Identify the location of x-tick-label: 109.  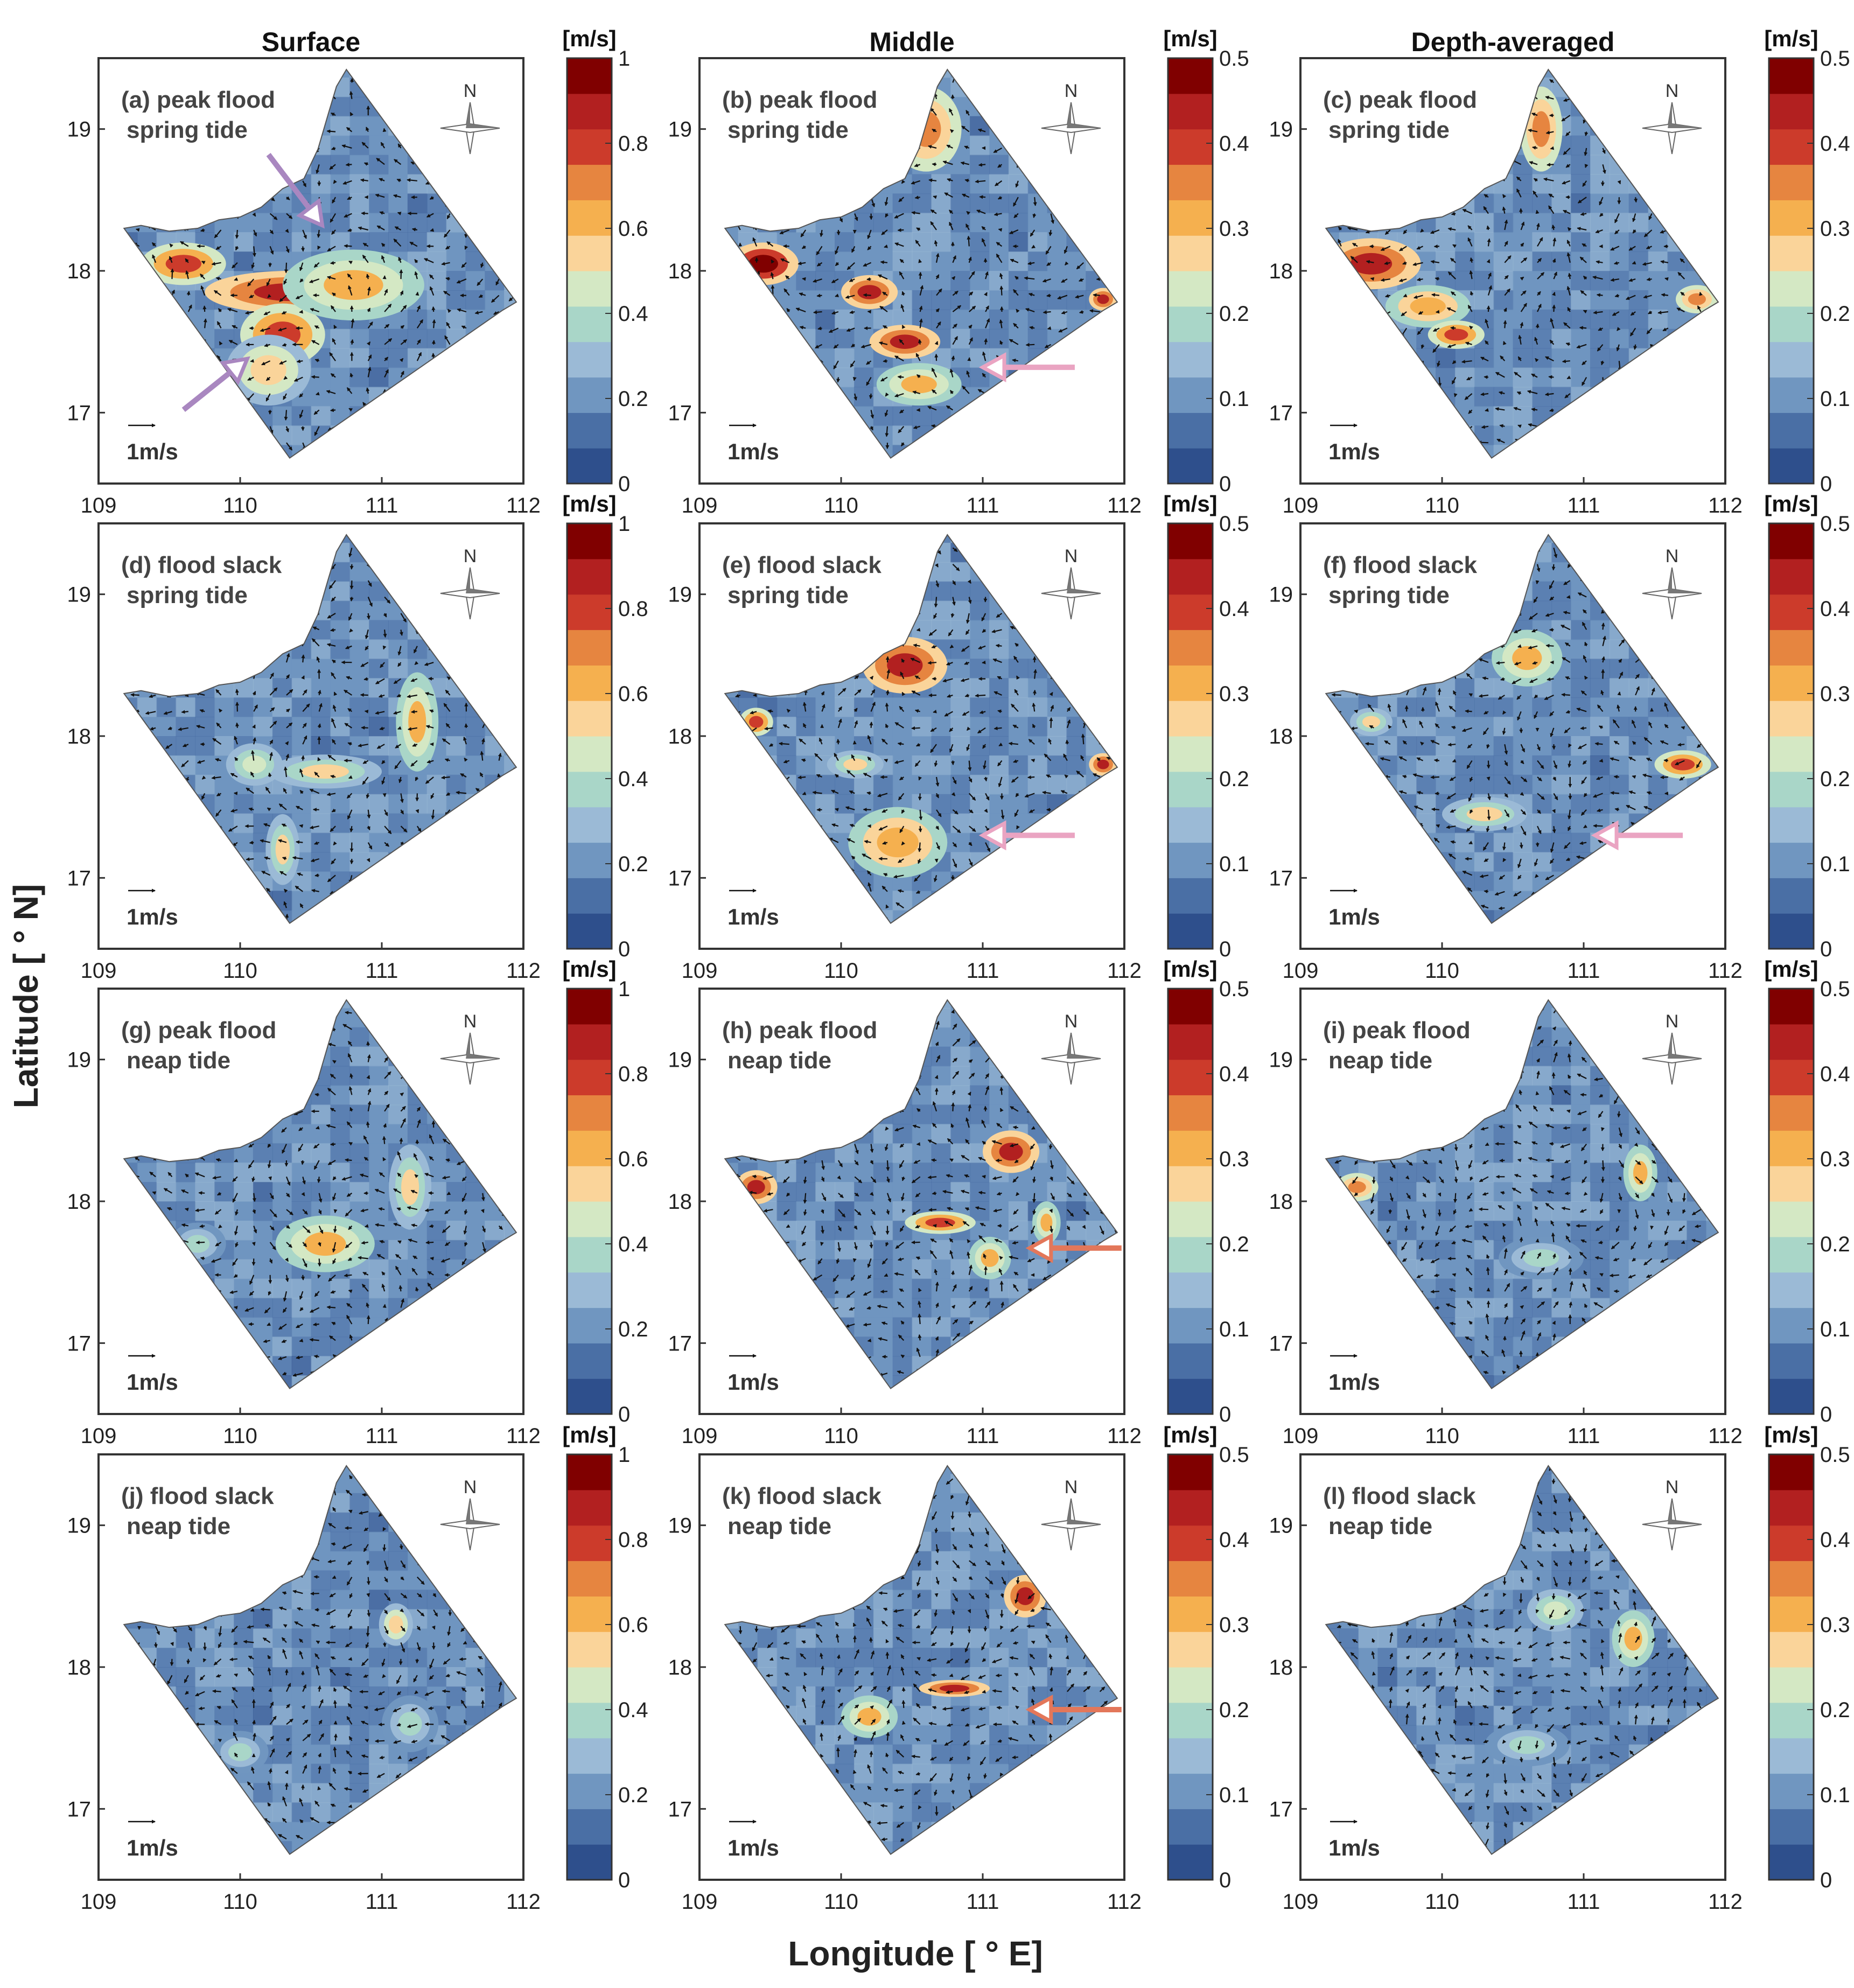
(99, 971).